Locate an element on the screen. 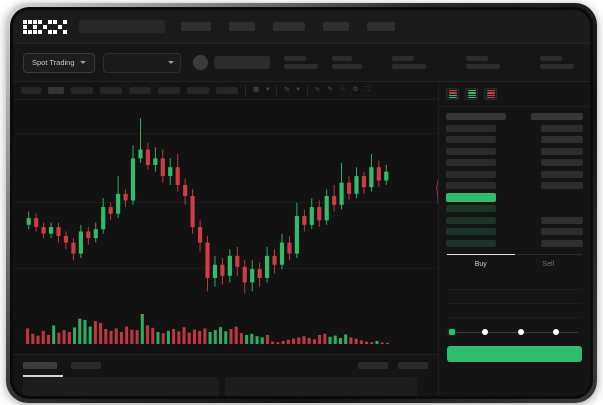 Image resolution: width=603 pixels, height=405 pixels. top-navigation-bar: OKX is located at coordinates (301, 27).